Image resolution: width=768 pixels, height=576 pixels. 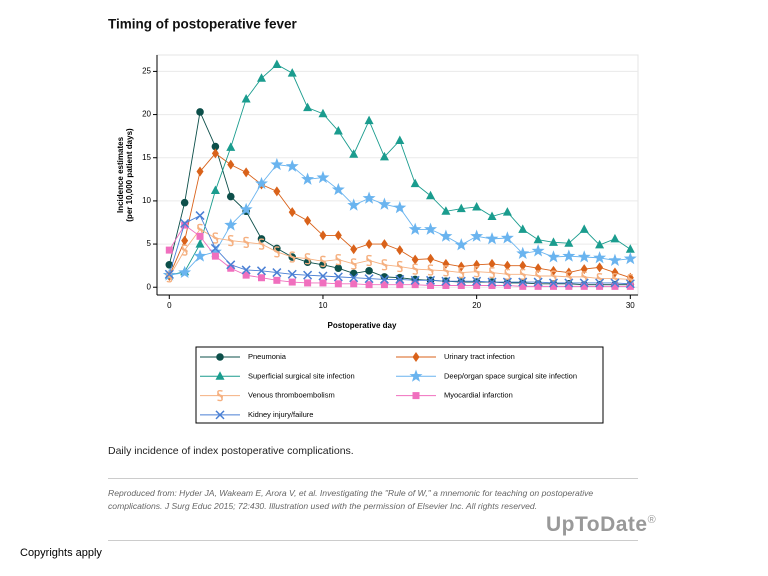 I want to click on y-tick-label: 15, so click(x=146, y=157).